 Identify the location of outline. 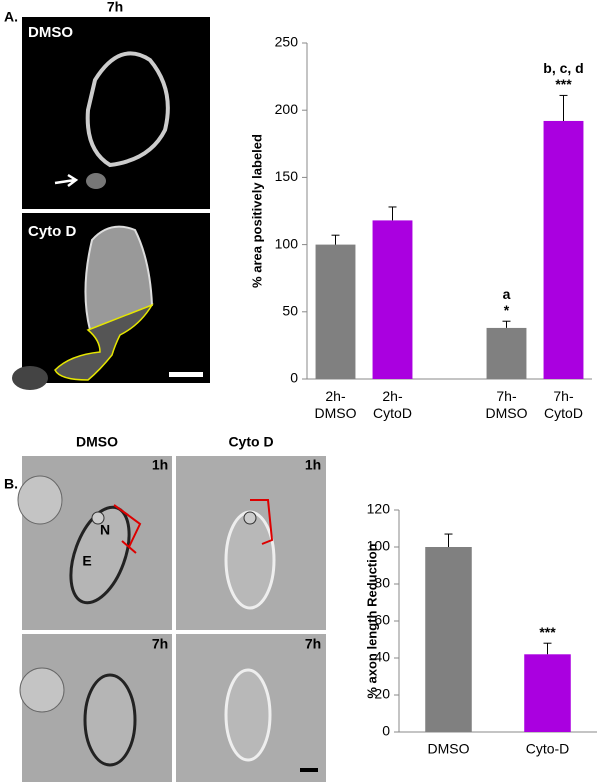
(104, 342).